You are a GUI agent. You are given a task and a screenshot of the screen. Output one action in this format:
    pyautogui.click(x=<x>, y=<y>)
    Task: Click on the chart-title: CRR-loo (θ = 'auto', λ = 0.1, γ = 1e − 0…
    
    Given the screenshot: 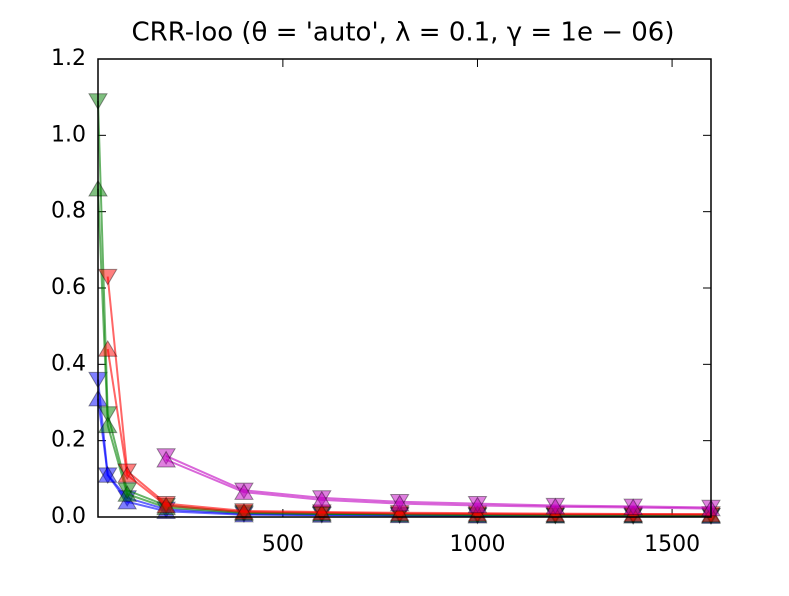 What is the action you would take?
    pyautogui.click(x=403, y=33)
    